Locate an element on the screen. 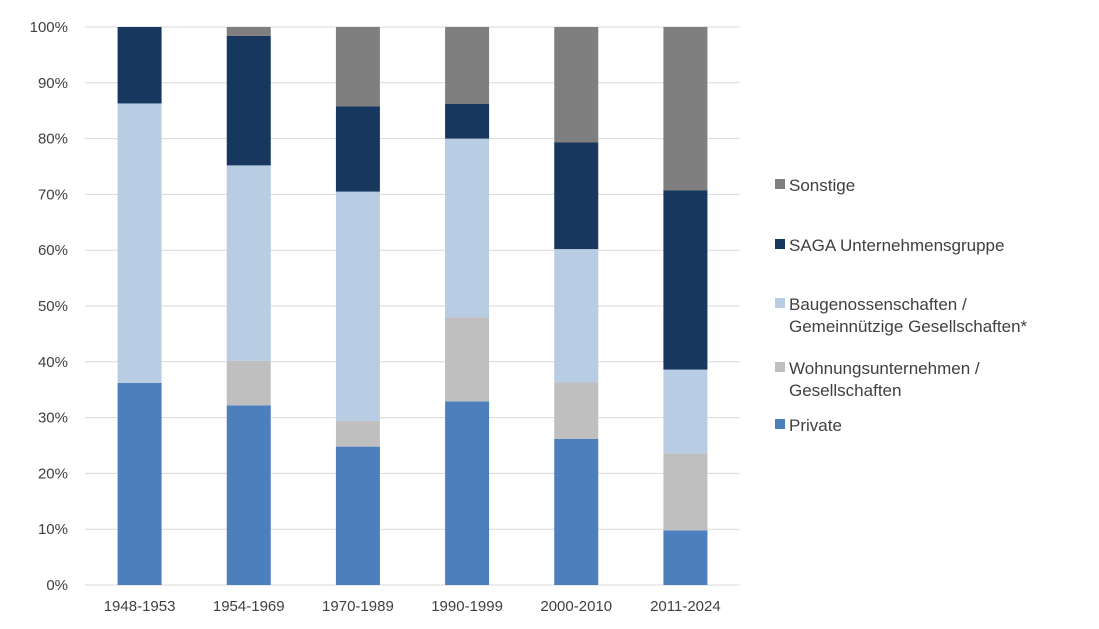  x-tick-label: 1948-1953 is located at coordinates (140, 606).